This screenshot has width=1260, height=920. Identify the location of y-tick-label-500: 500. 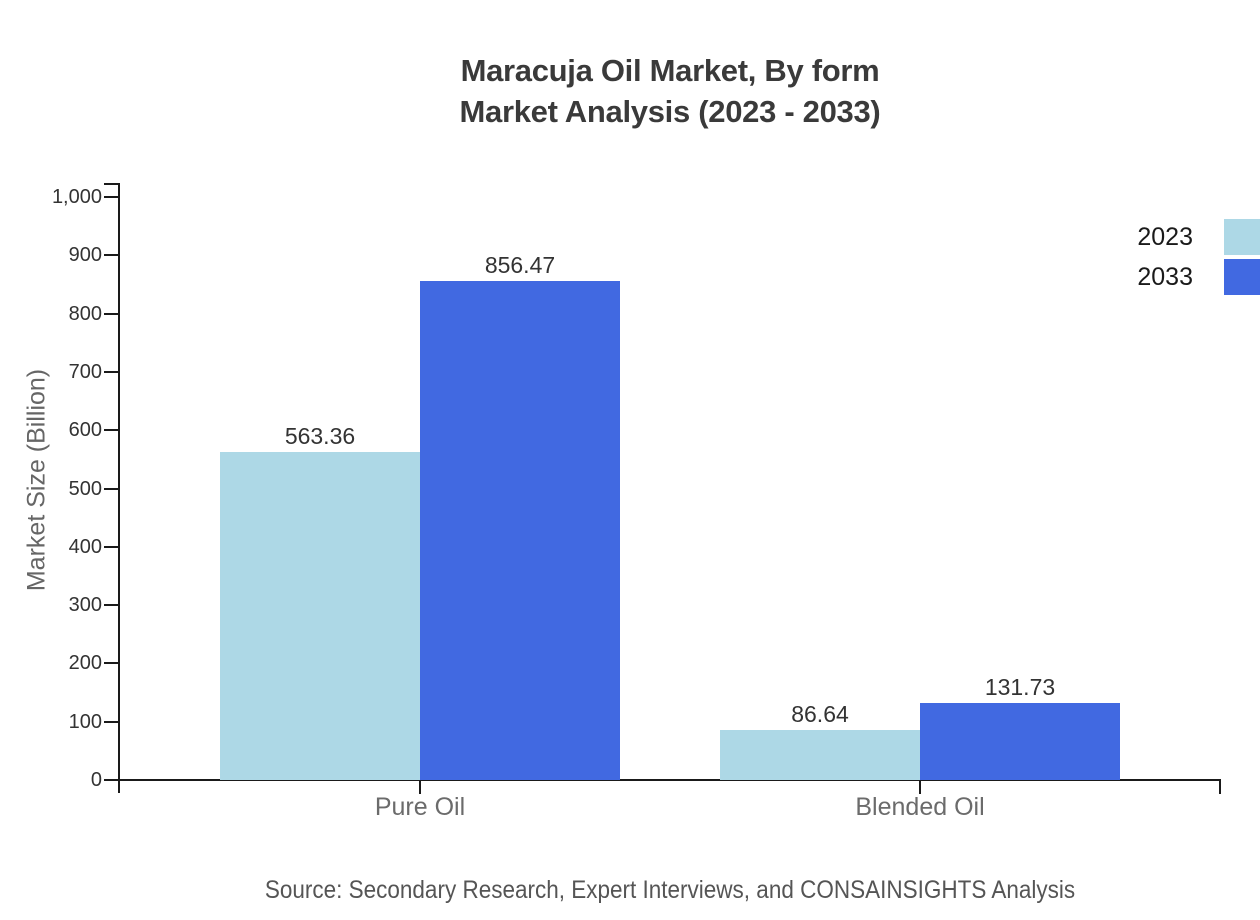
(85, 488).